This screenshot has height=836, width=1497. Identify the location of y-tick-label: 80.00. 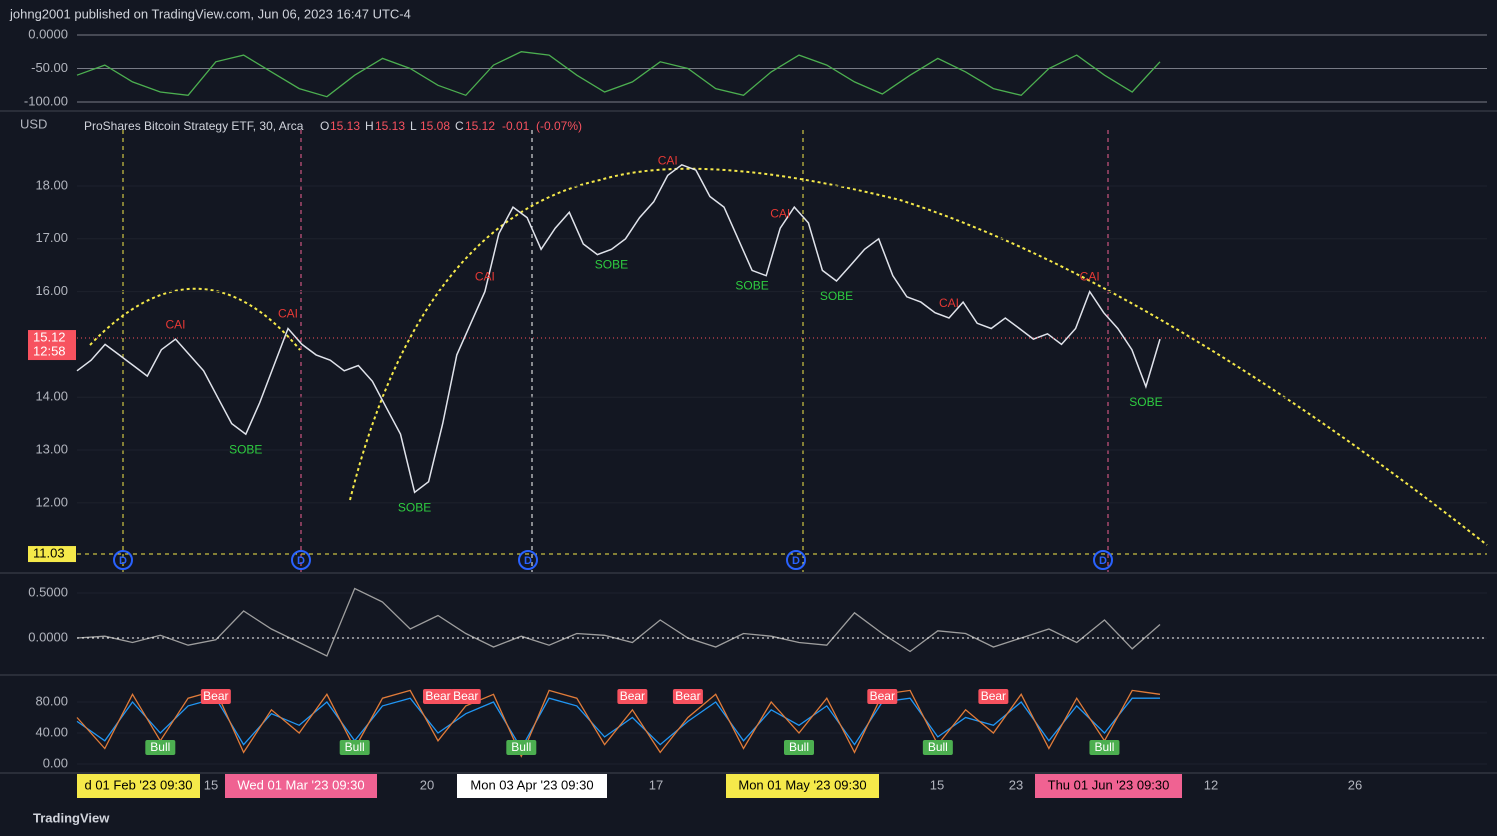
(51, 700).